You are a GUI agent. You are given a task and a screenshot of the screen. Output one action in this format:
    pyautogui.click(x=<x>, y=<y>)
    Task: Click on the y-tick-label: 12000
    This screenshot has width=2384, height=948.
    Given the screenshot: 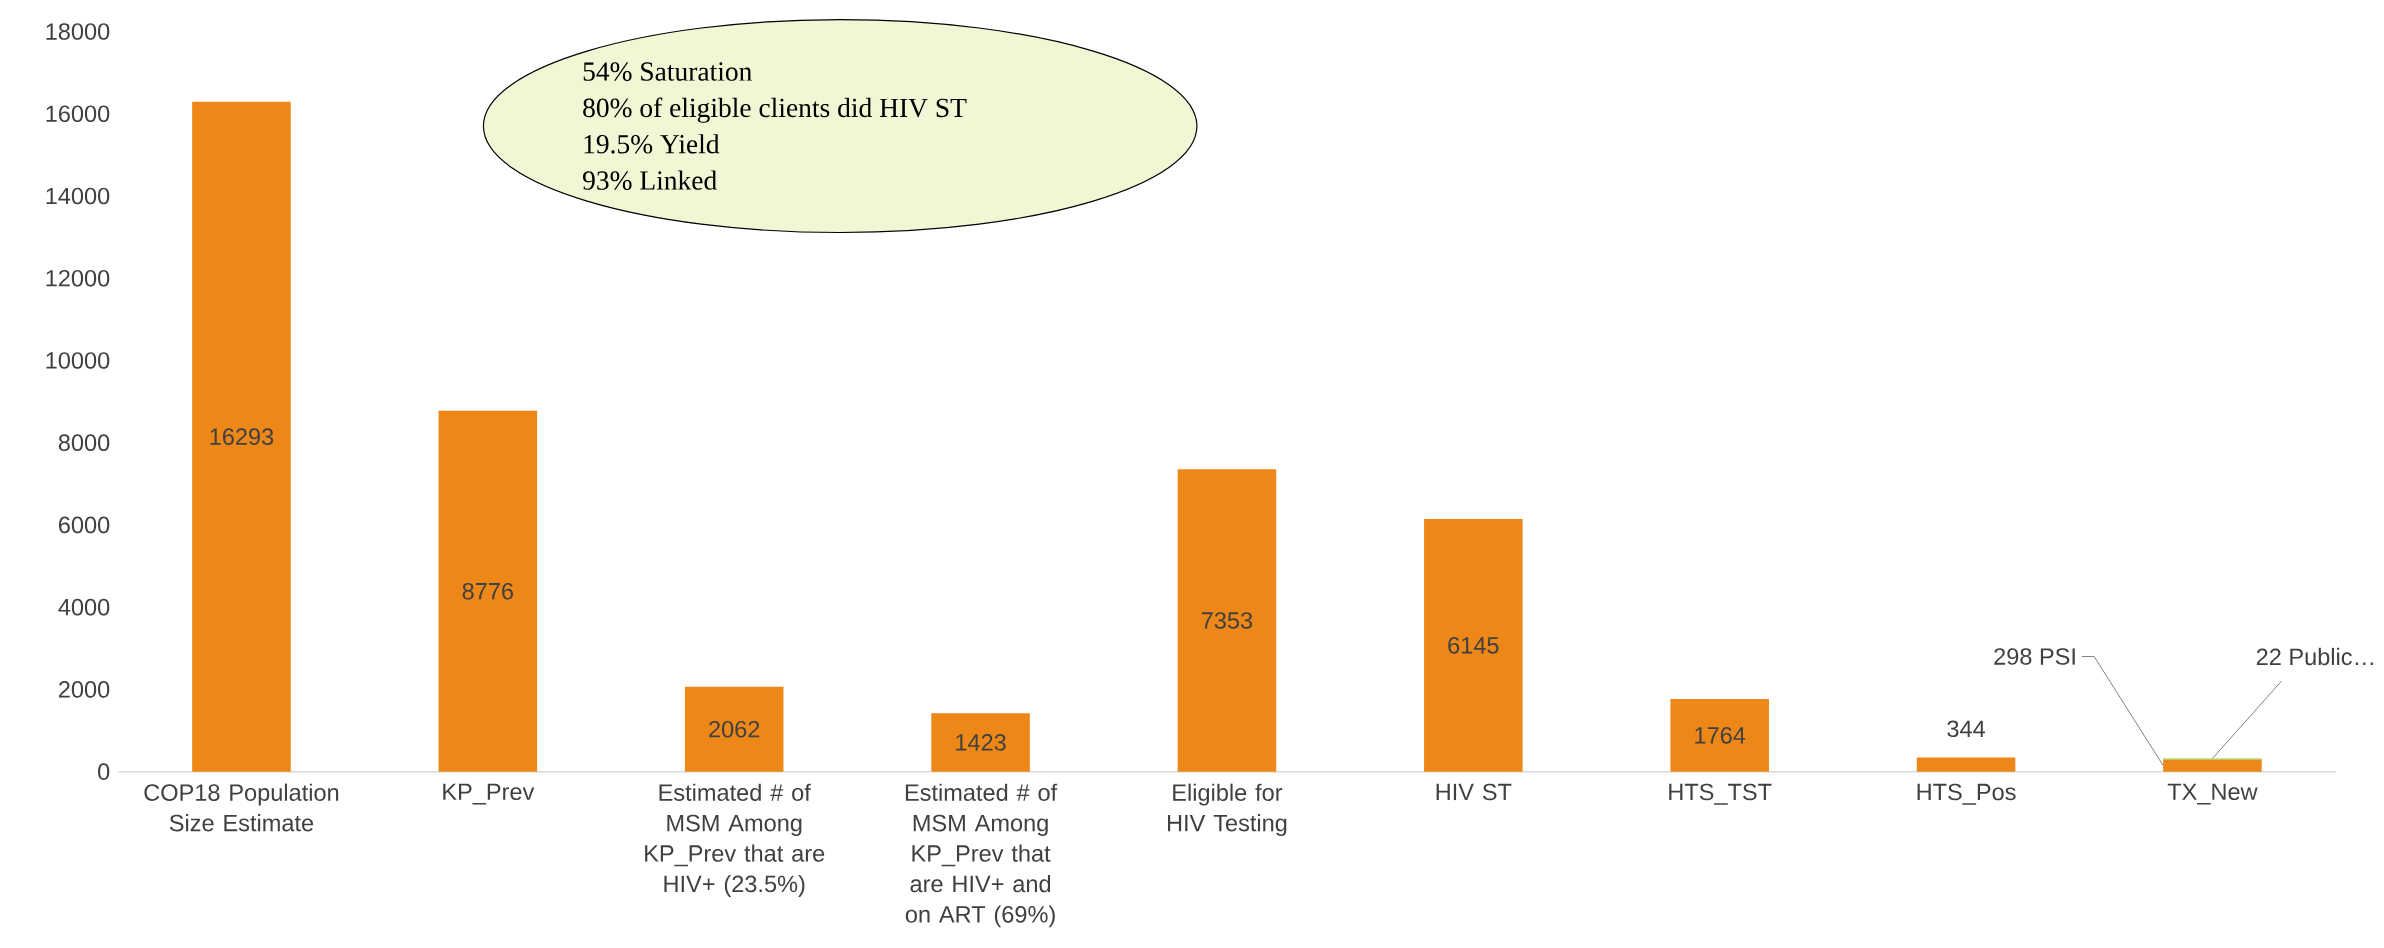 What is the action you would take?
    pyautogui.click(x=78, y=278)
    